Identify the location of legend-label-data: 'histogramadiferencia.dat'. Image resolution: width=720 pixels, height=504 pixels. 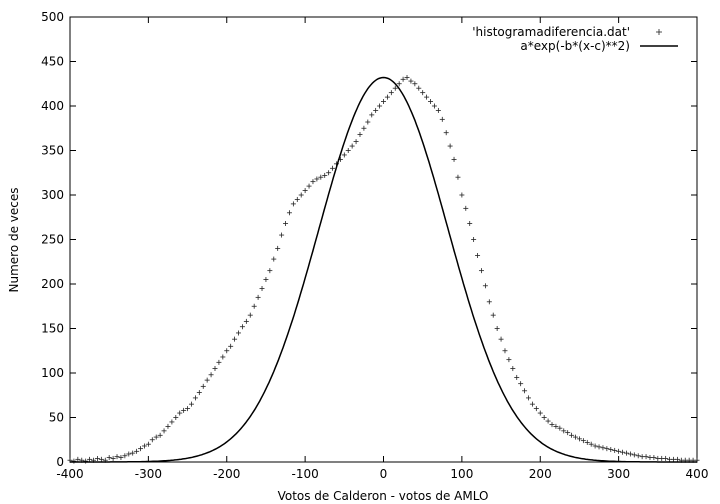
(551, 32).